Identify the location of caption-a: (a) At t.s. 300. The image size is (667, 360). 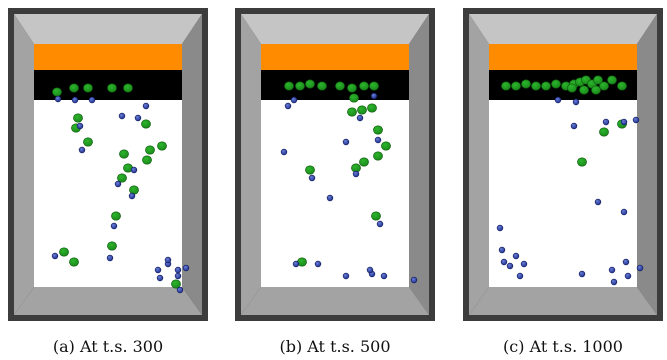
(108, 346).